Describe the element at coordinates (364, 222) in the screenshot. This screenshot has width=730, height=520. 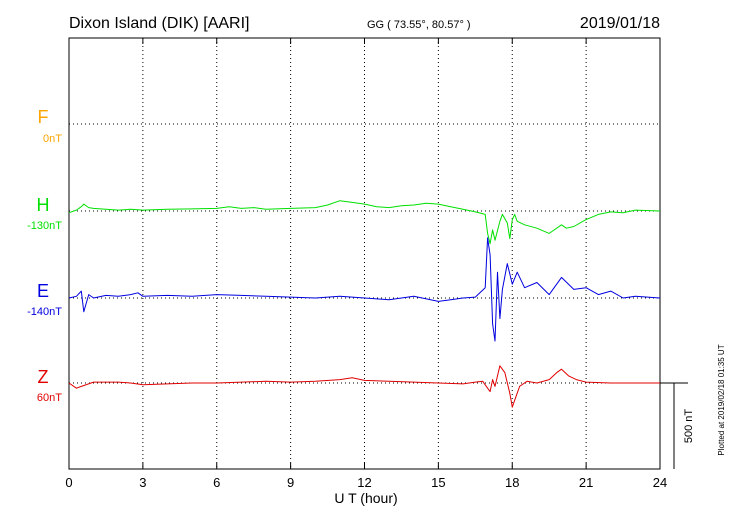
I see `series-line-h` at that location.